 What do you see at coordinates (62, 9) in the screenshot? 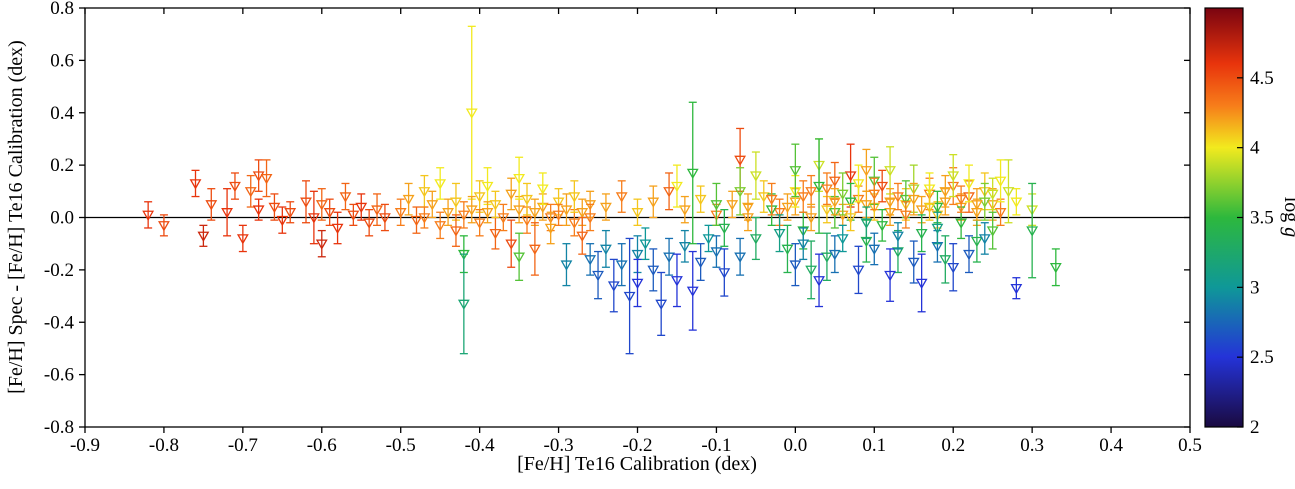
I see `y-tick-label: 0.8` at bounding box center [62, 9].